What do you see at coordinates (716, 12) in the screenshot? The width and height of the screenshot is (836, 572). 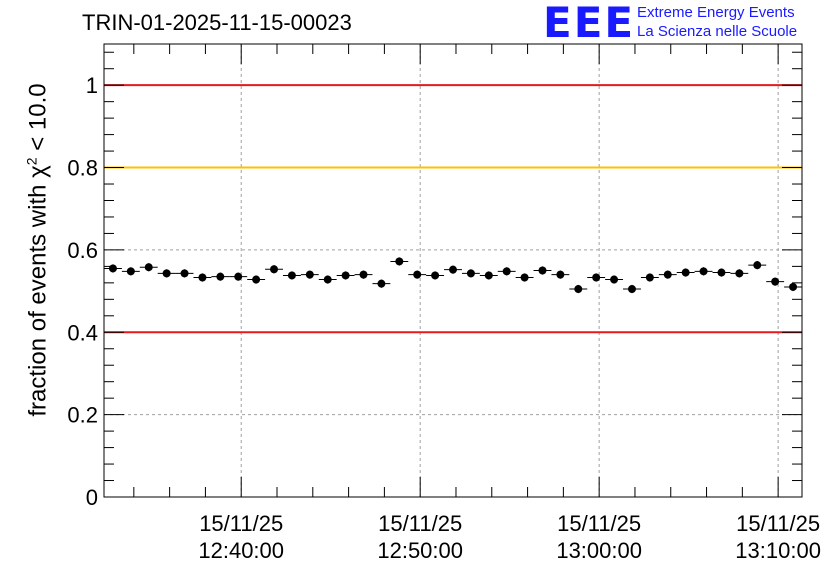 I see `logo-caption-line1: Extreme Energy Events` at bounding box center [716, 12].